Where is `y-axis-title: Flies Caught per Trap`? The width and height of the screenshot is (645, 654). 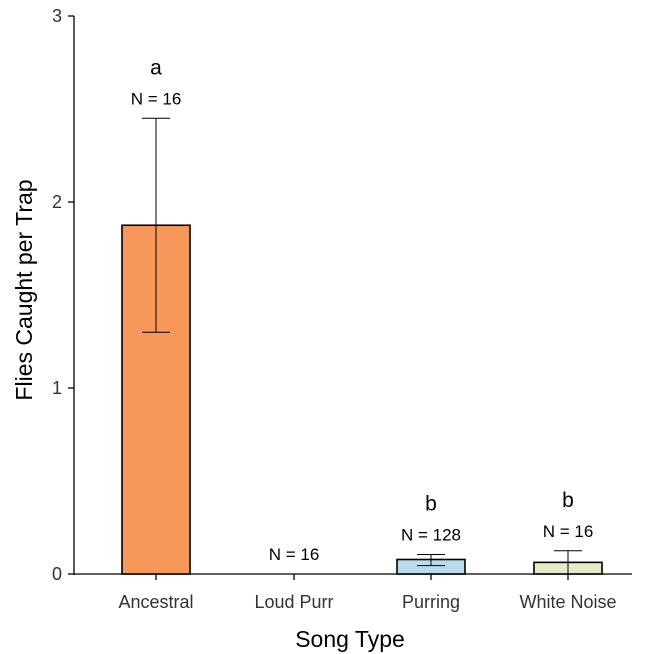 y-axis-title: Flies Caught per Trap is located at coordinates (24, 289).